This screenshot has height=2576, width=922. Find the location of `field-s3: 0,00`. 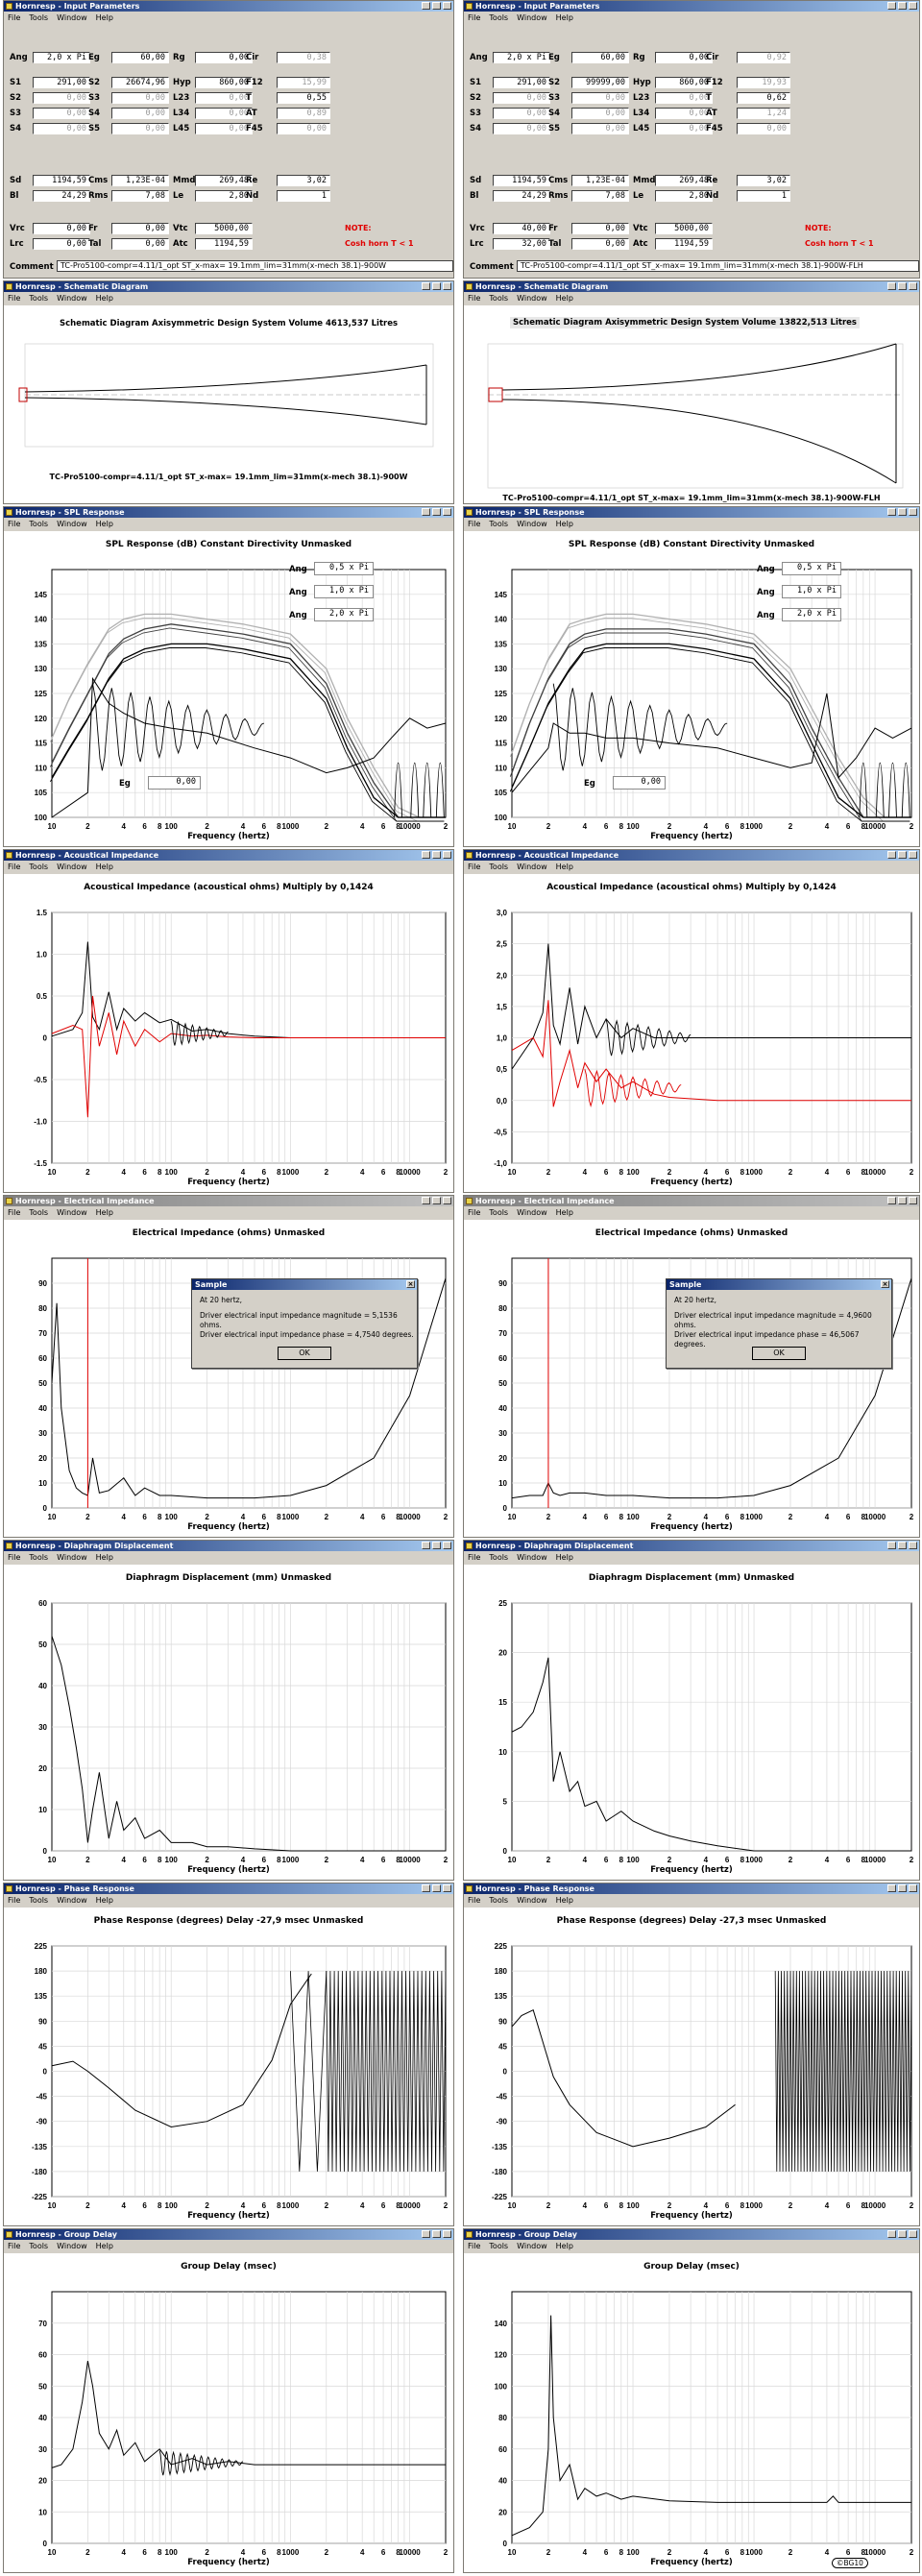

field-s3: 0,00 is located at coordinates (140, 98).